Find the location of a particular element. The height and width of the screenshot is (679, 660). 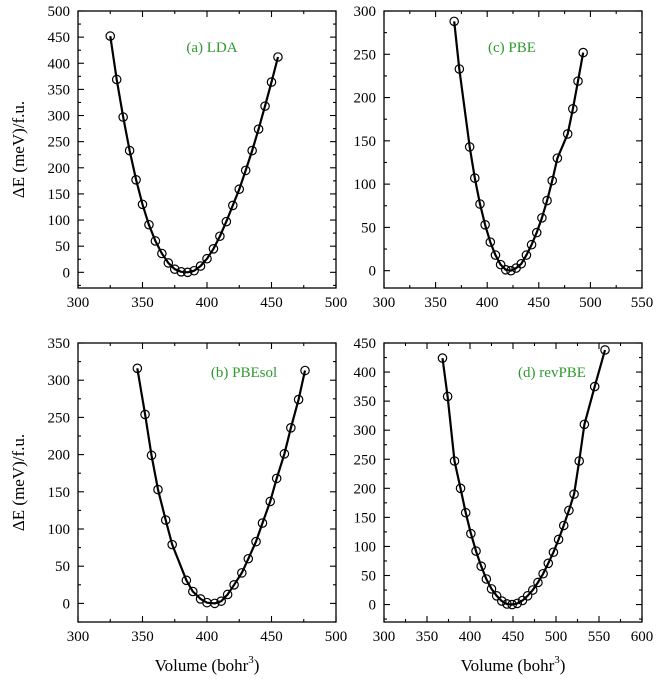

x-tick-label: 400 is located at coordinates (207, 303).